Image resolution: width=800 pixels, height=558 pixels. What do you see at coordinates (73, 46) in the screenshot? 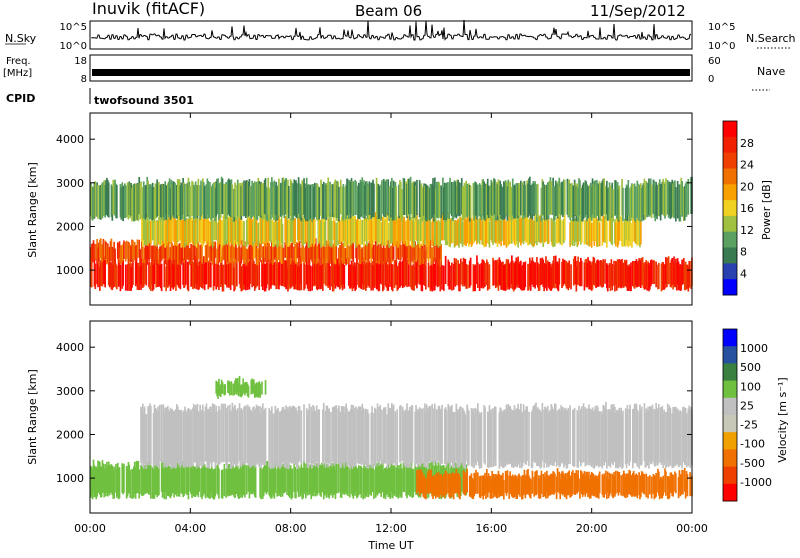
I see `nsky-tick-low: 10^0` at bounding box center [73, 46].